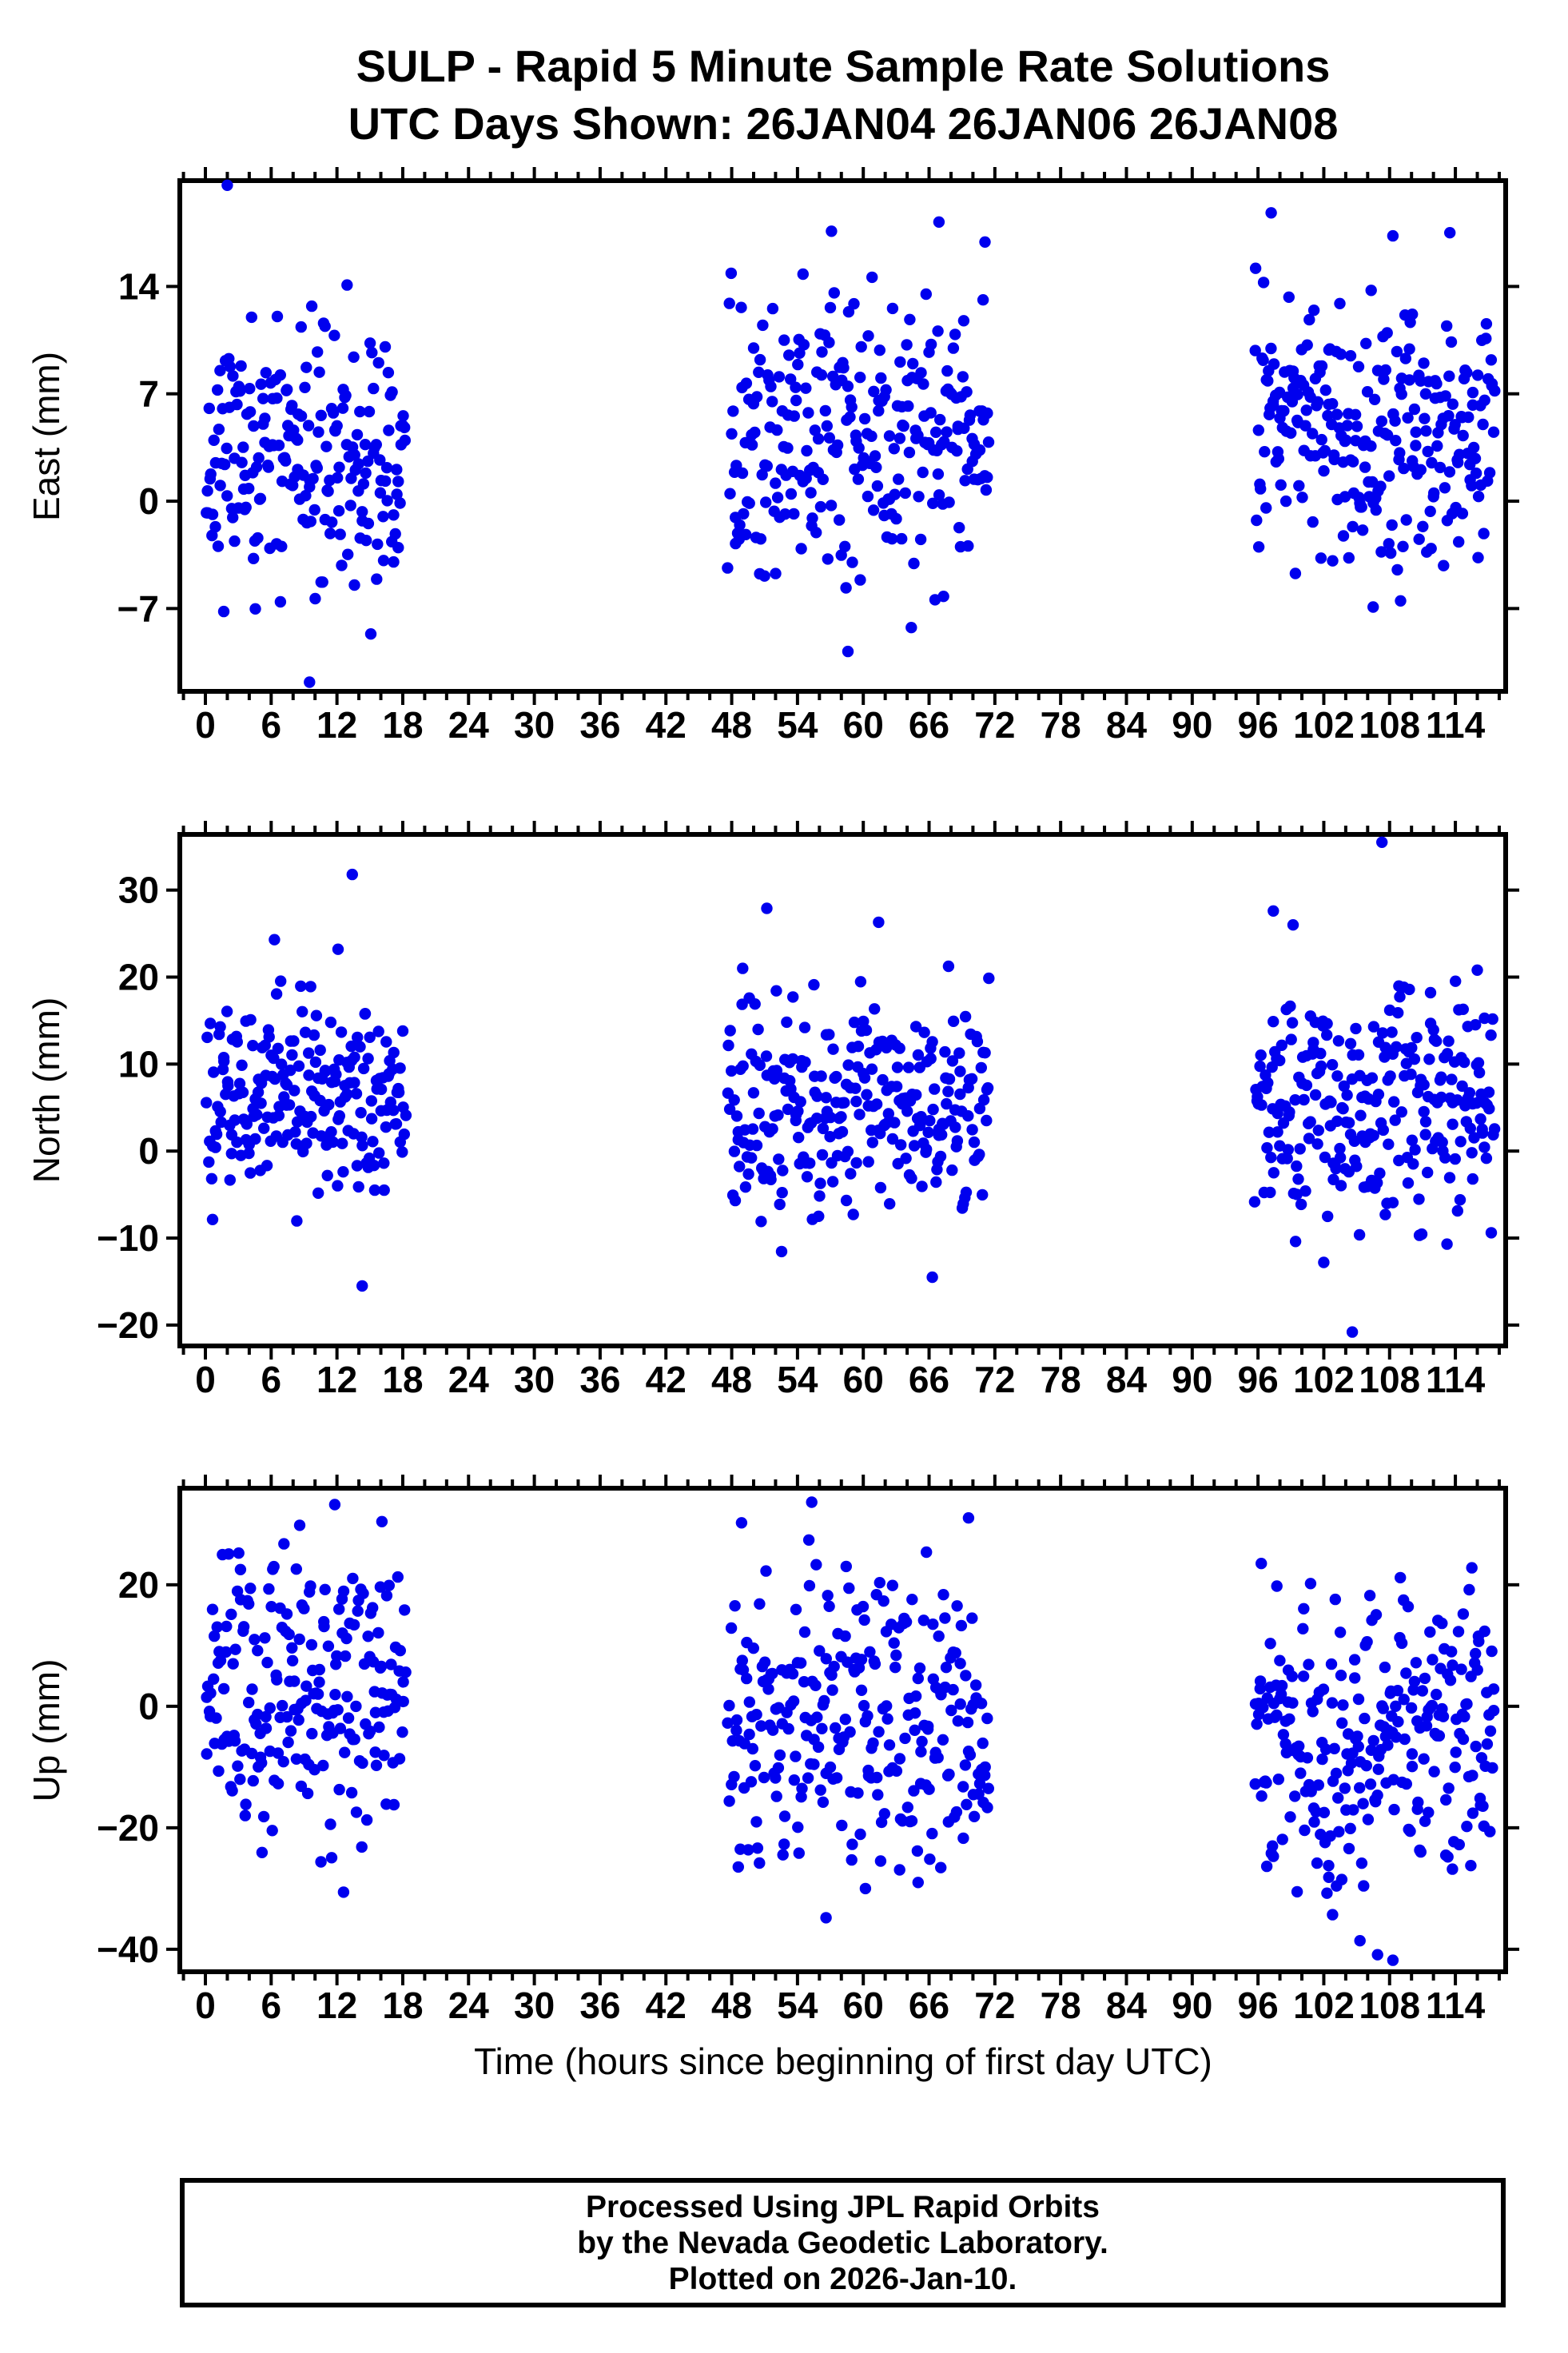 This screenshot has height=2353, width=1568. What do you see at coordinates (797, 2005) in the screenshot?
I see `x-tick-label: 54` at bounding box center [797, 2005].